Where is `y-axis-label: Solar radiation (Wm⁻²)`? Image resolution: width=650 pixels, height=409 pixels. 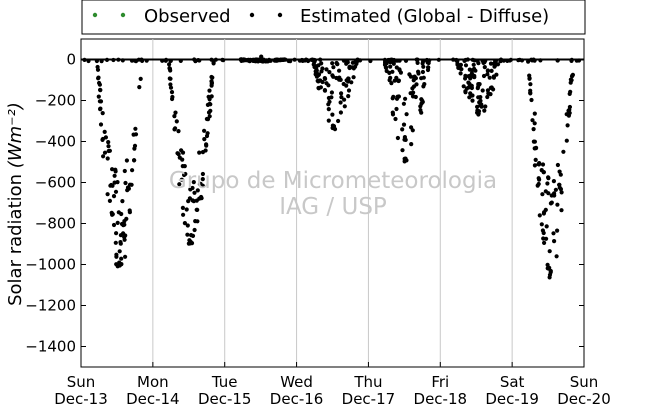
y-axis-label: Solar radiation (Wm⁻²) is located at coordinates (15, 204).